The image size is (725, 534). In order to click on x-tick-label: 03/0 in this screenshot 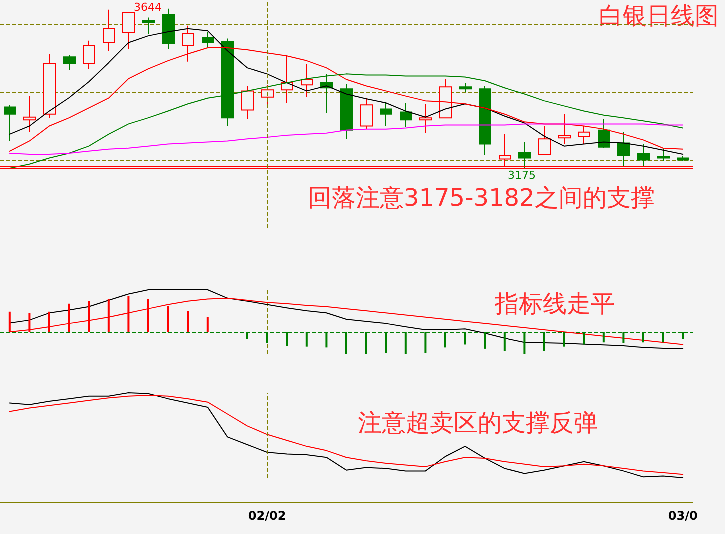, I will do `click(683, 516)`.